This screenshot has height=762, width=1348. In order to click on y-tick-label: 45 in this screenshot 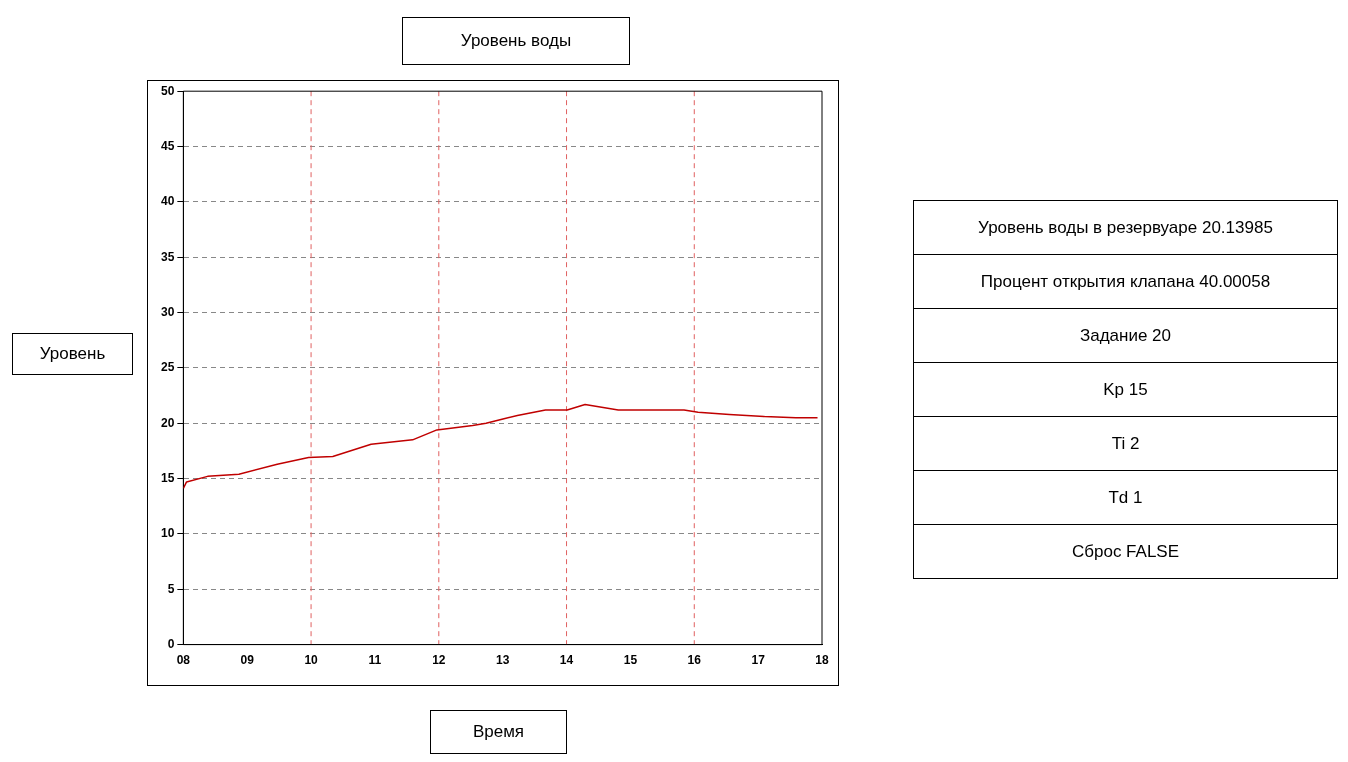, I will do `click(167, 145)`.